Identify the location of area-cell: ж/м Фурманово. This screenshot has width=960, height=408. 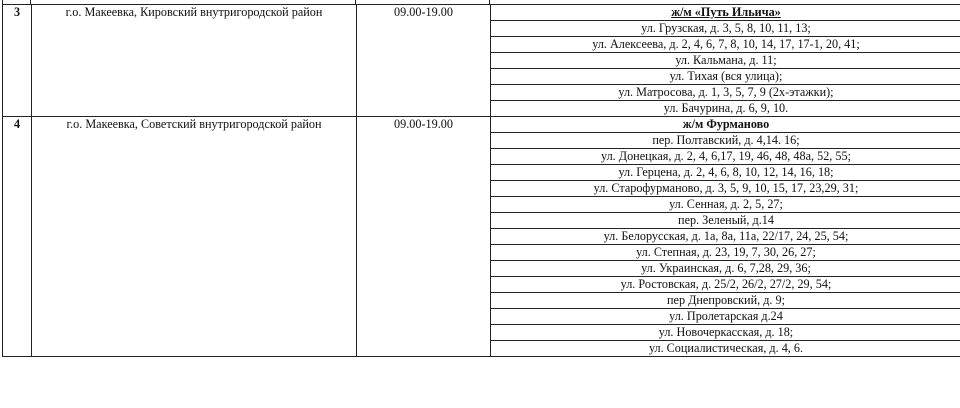
(725, 124).